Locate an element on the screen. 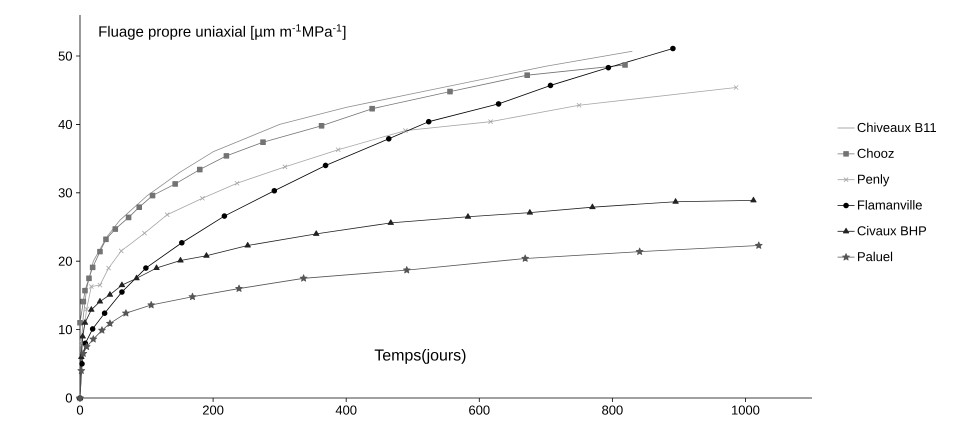 This screenshot has height=447, width=973. x-tick-label: 400 is located at coordinates (346, 410).